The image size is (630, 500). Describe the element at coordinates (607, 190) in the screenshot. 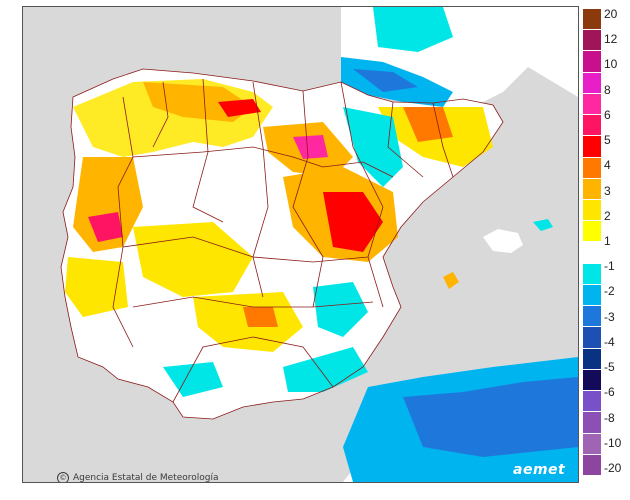

I see `legend-label: 3` at that location.